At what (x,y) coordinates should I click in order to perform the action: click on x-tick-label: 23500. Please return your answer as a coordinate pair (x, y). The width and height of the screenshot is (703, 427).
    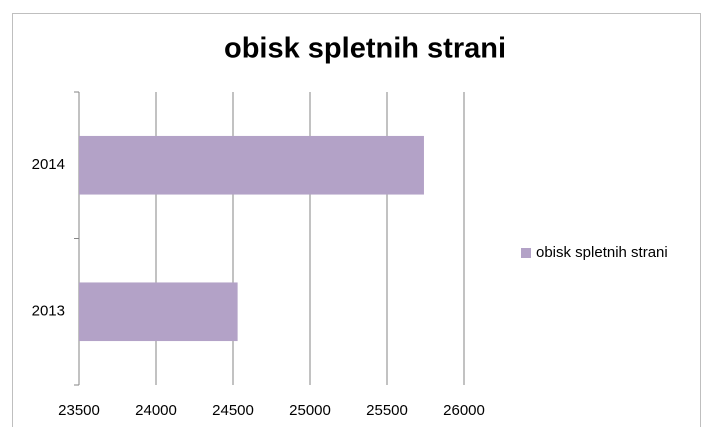
    Looking at the image, I should click on (79, 410).